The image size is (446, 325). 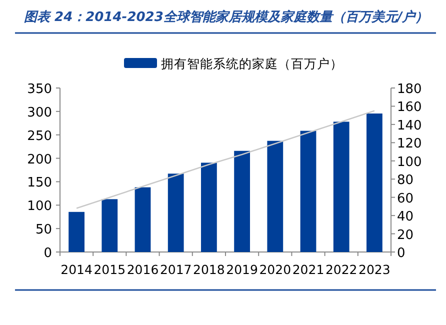 I want to click on y-tick-label: 150, so click(x=39, y=183).